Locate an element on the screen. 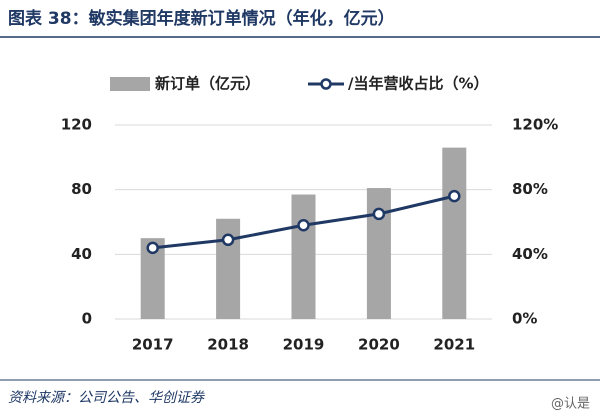 The height and width of the screenshot is (420, 600). y-tick-label: 120 is located at coordinates (76, 125).